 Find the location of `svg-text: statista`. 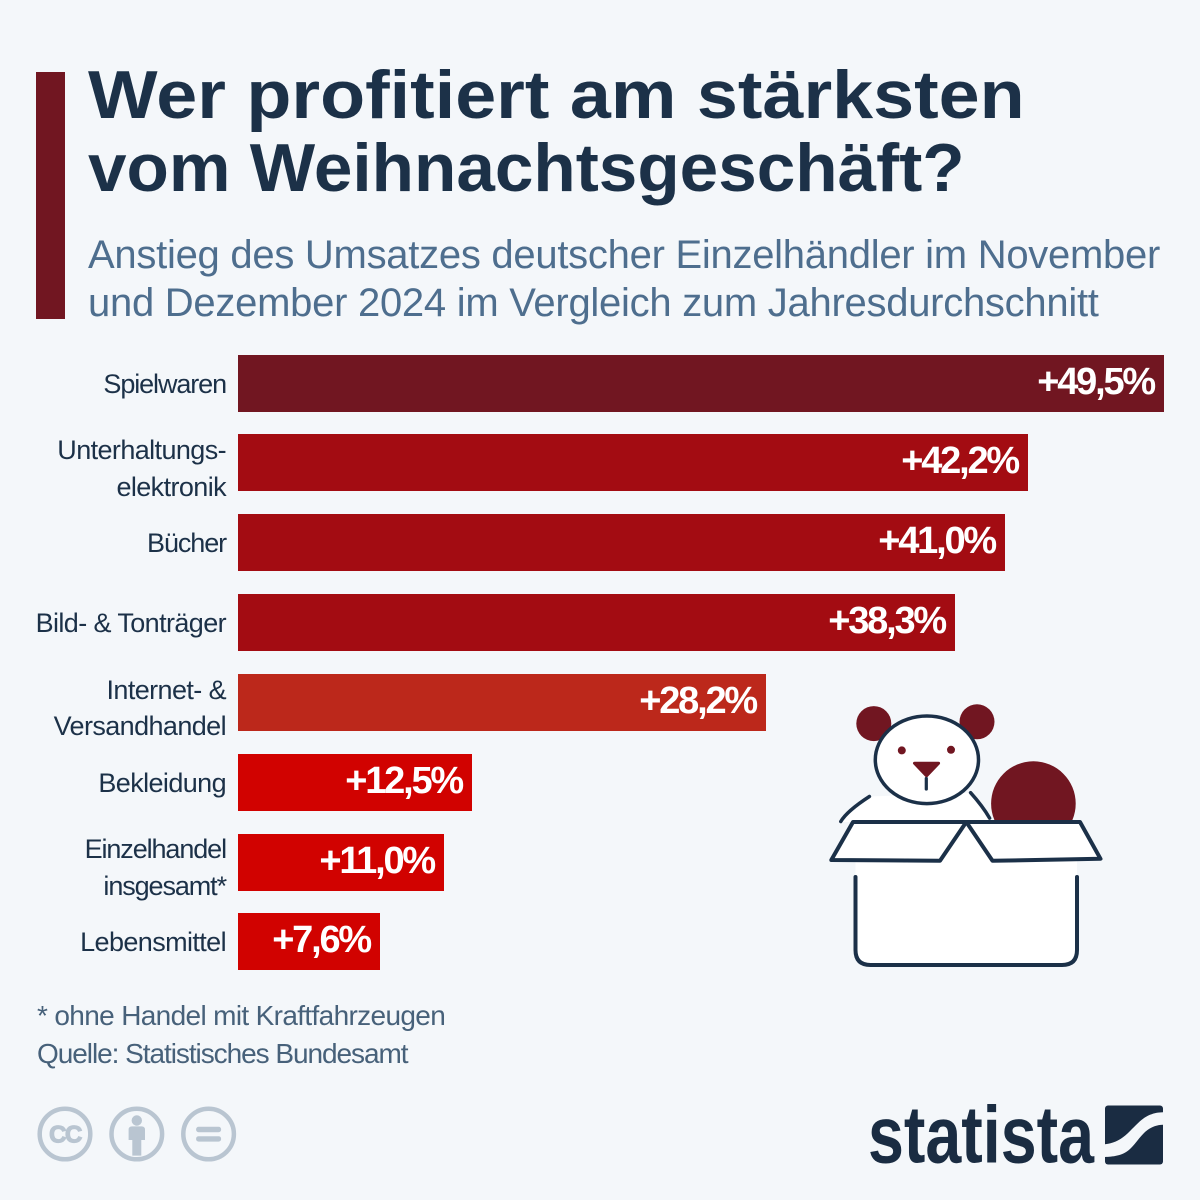

svg-text: statista is located at coordinates (981, 1135).